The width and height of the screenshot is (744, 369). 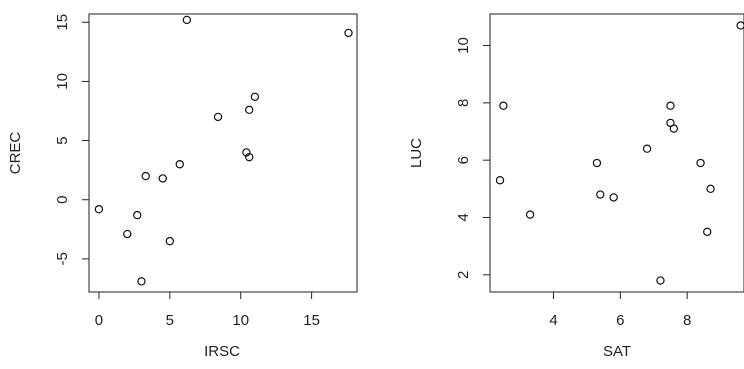 I want to click on y-tick-label: 8, so click(x=463, y=103).